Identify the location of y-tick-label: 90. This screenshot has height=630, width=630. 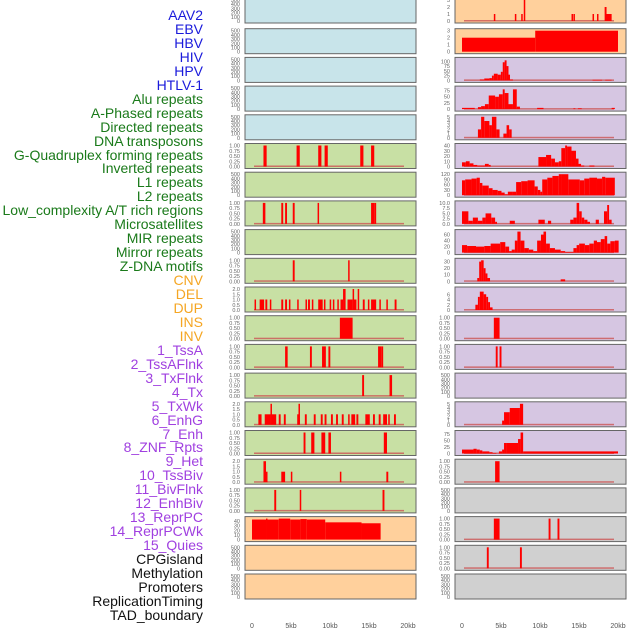
(447, 180).